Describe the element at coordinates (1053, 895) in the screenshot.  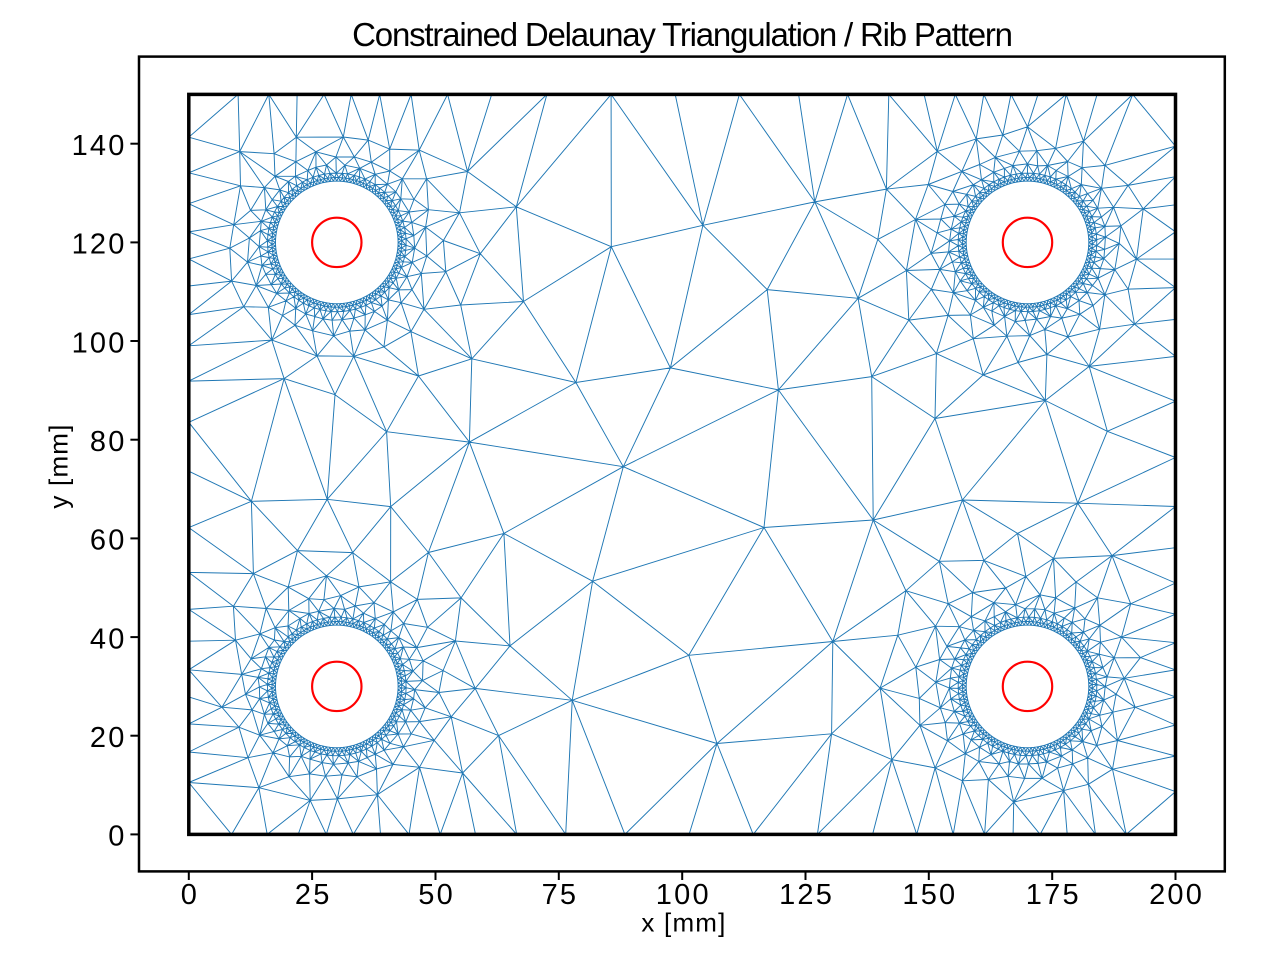
I see `svg-text: 175` at that location.